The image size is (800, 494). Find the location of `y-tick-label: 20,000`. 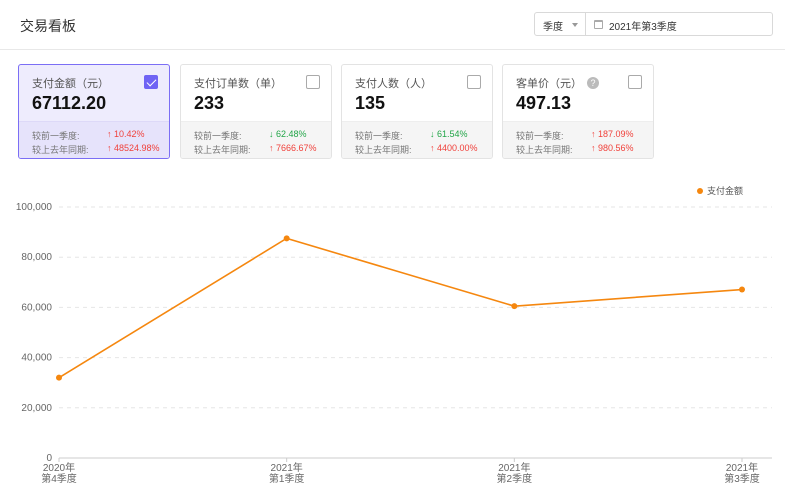

y-tick-label: 20,000 is located at coordinates (36, 408).